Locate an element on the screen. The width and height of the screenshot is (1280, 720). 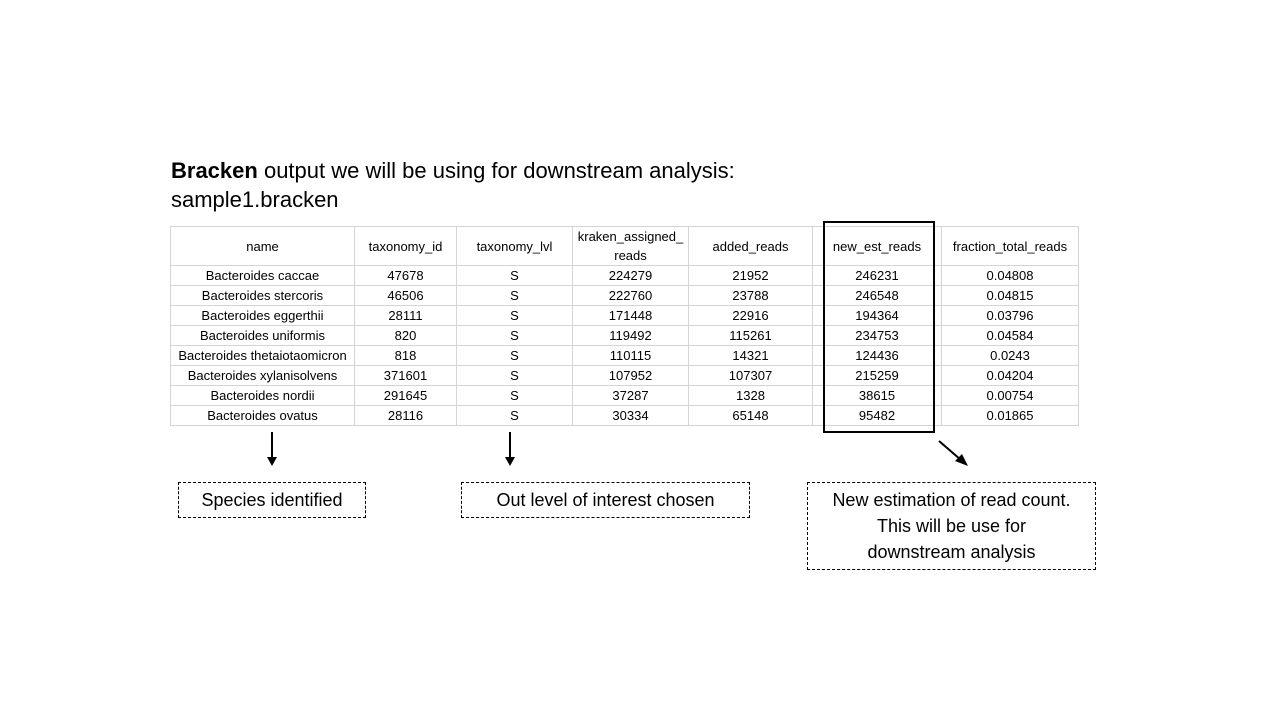
table-cell: 0.00754 is located at coordinates (1010, 395).